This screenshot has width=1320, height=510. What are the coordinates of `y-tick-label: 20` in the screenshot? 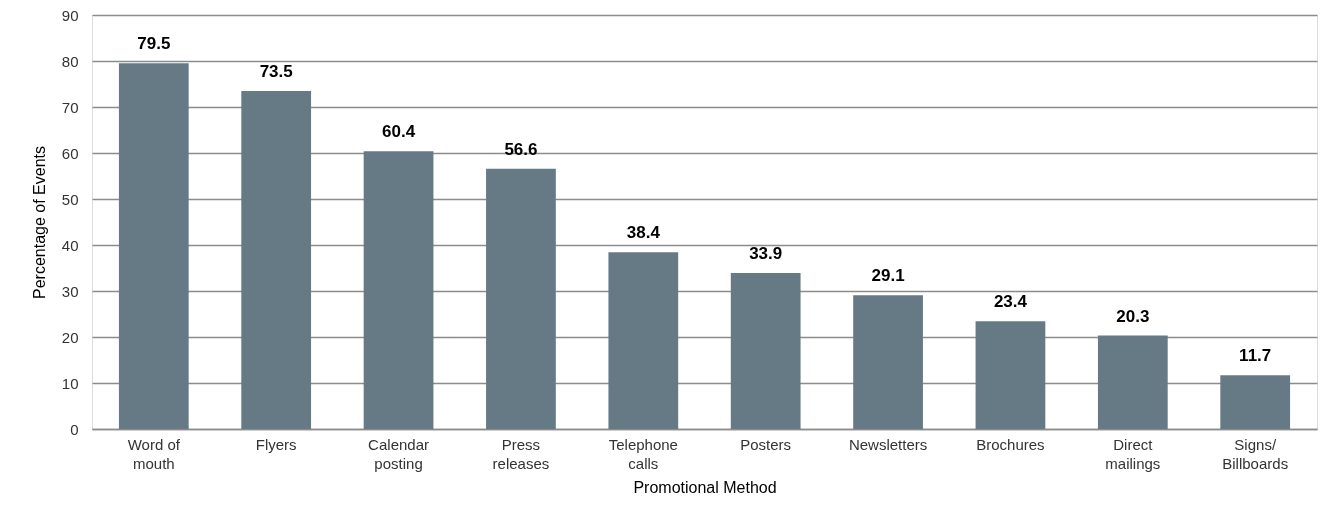 It's located at (70, 337).